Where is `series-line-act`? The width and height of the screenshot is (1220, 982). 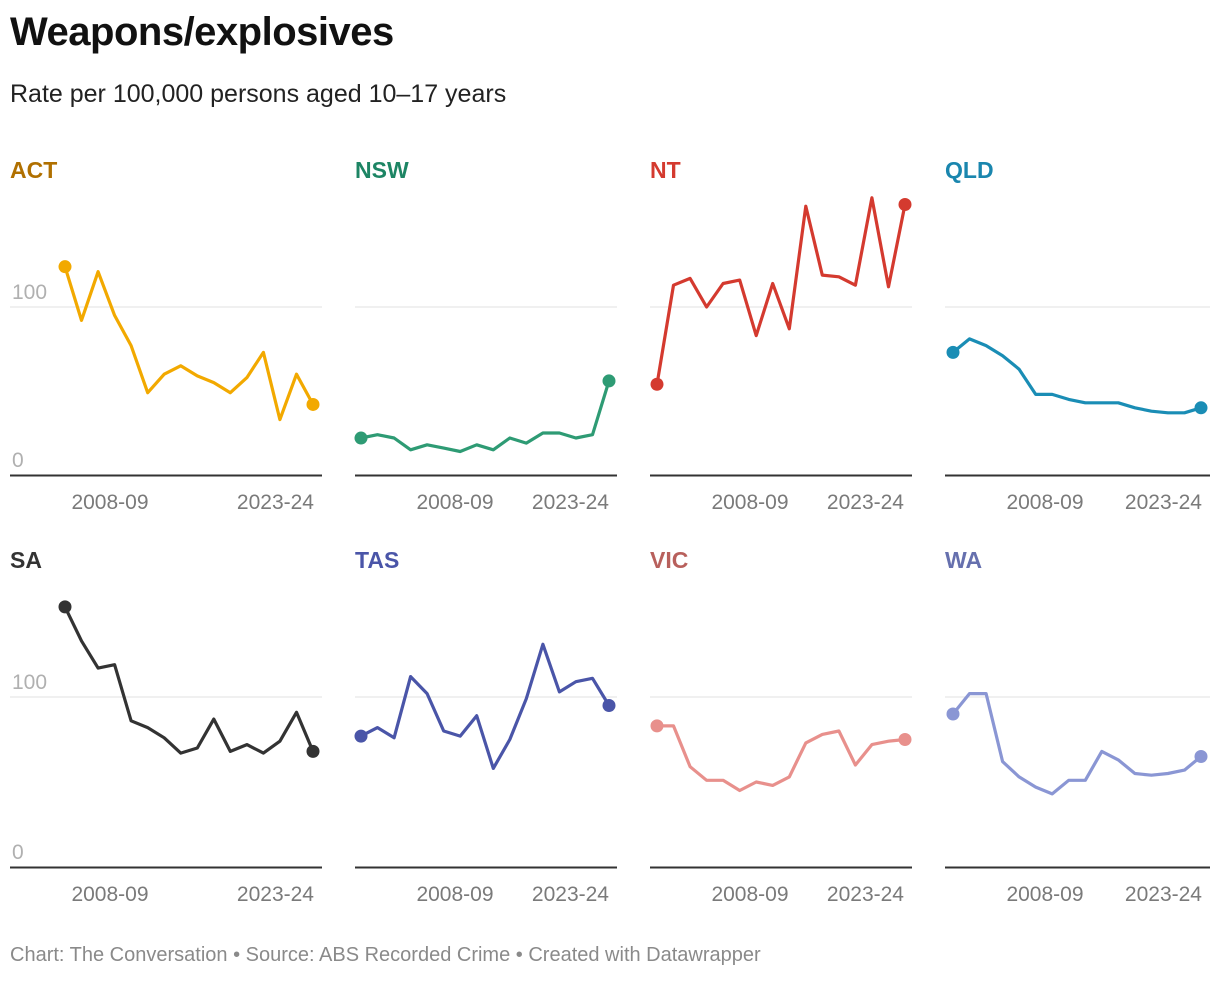
series-line-act is located at coordinates (189, 343).